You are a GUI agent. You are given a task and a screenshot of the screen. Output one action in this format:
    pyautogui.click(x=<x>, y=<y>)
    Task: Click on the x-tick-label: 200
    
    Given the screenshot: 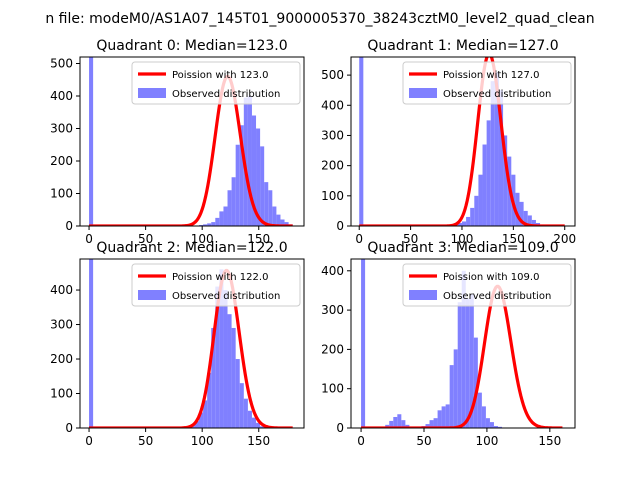 What is the action you would take?
    pyautogui.click(x=564, y=239)
    